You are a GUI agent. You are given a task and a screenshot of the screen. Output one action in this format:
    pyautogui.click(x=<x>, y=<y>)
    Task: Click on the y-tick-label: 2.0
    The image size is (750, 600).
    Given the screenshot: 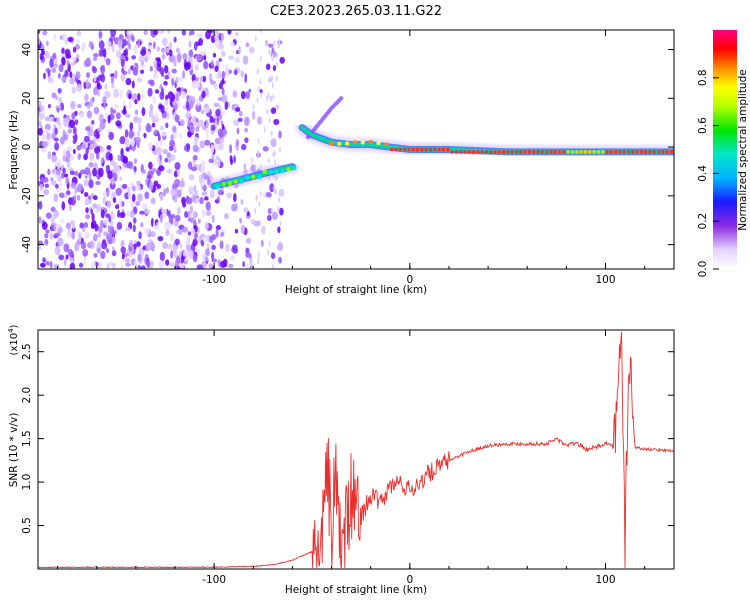 What is the action you would take?
    pyautogui.click(x=27, y=395)
    